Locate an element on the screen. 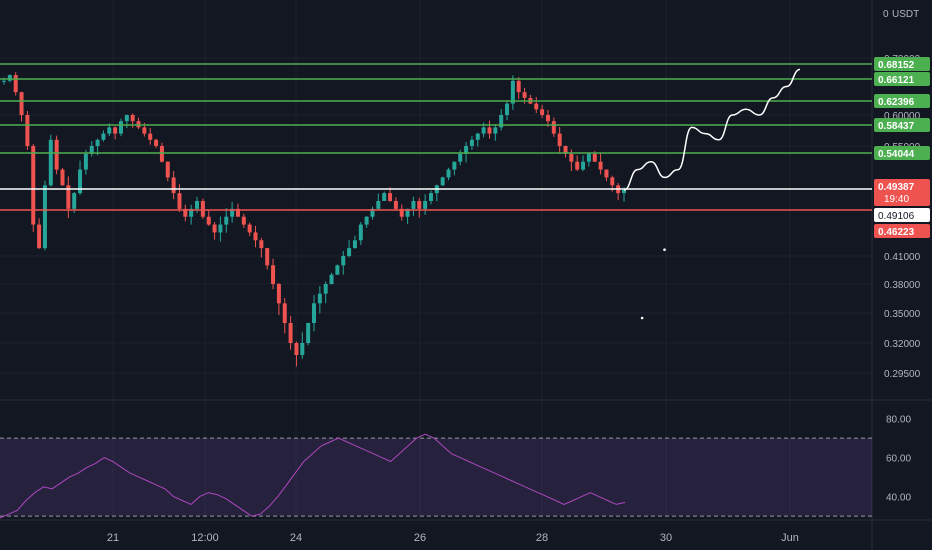  current-price-label: 0.49387 is located at coordinates (896, 187).